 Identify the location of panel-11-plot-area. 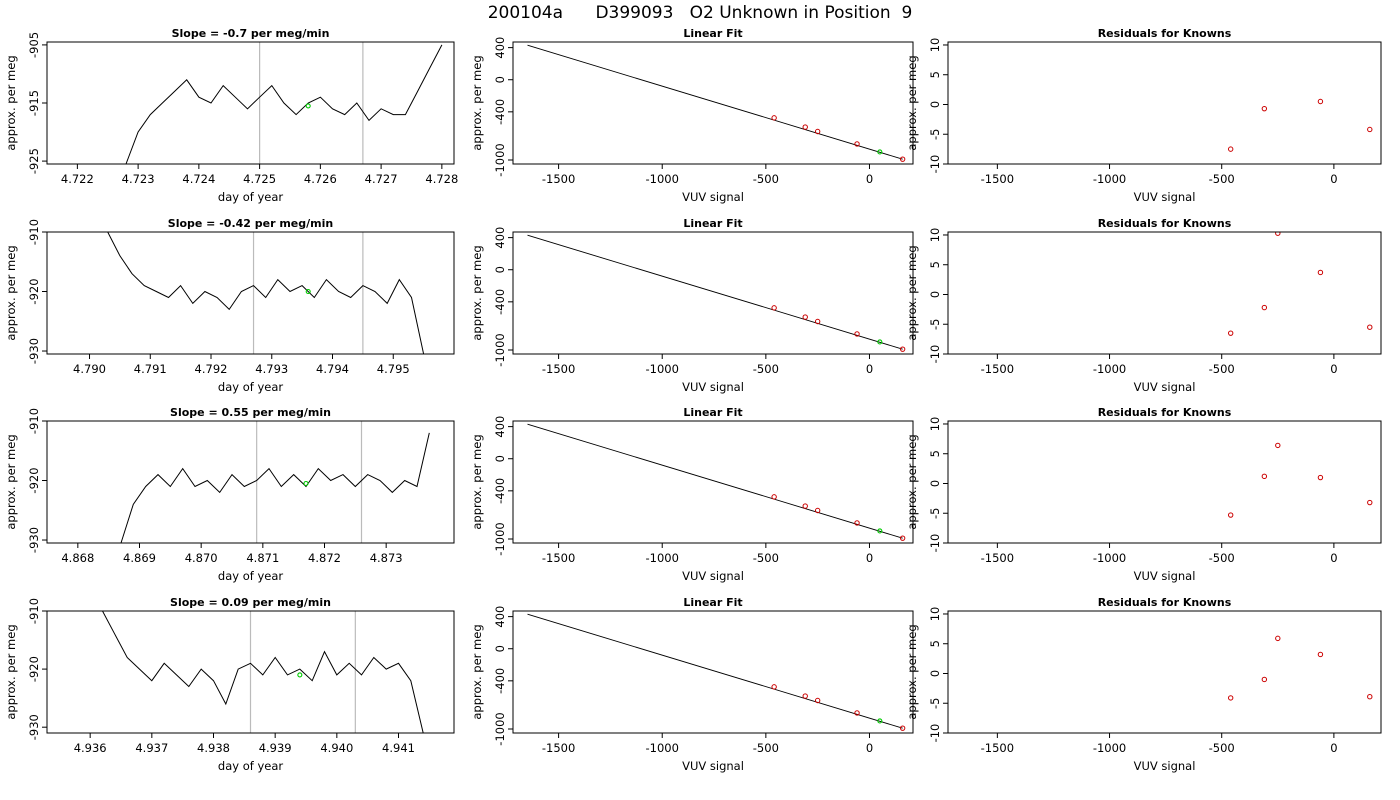
(716, 672).